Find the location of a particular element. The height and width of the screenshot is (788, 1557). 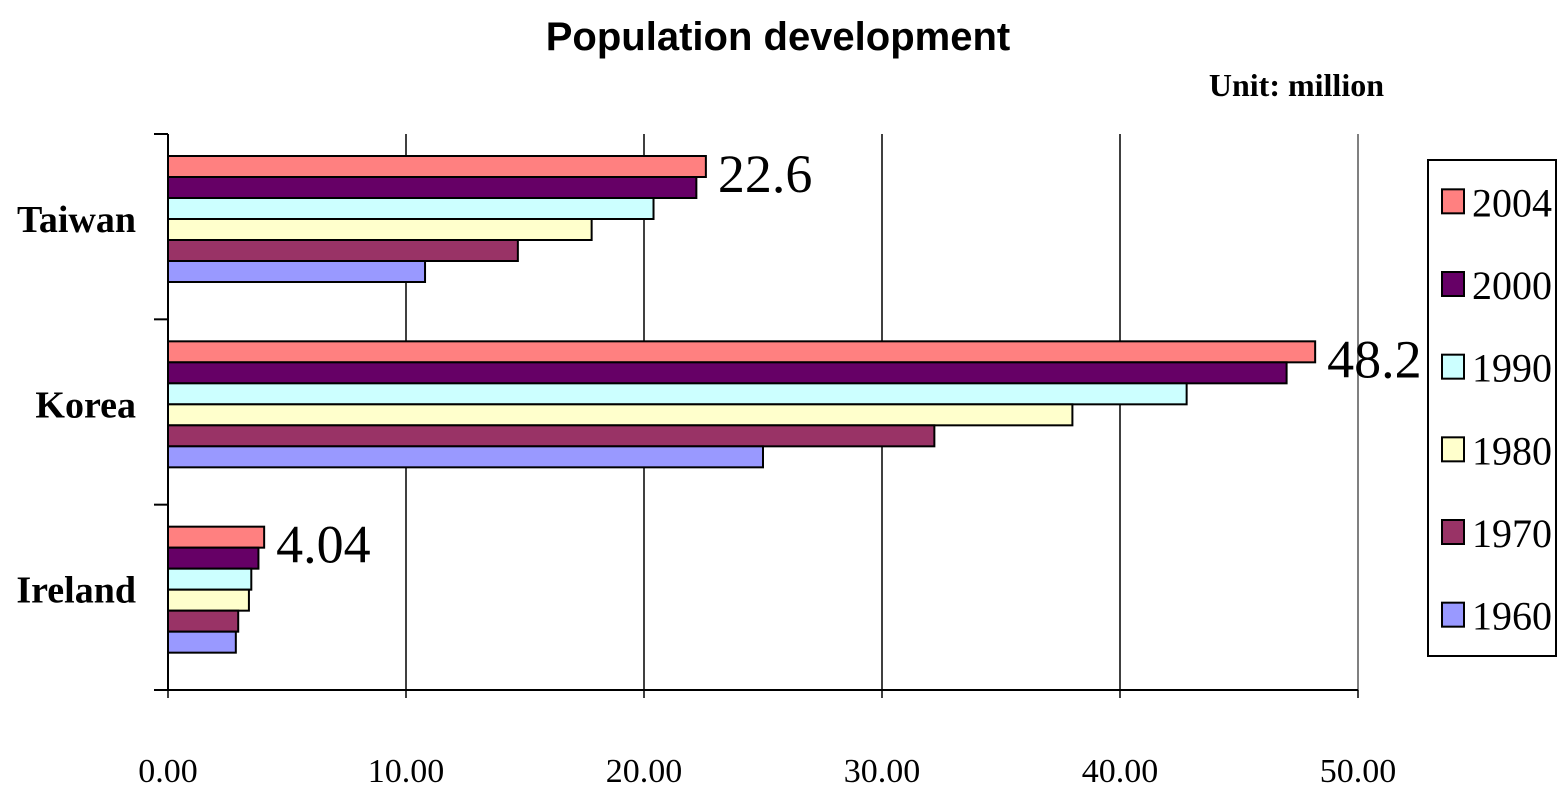

legend: 2004 2000 1990 1980 1970 1960 is located at coordinates (1492, 408).